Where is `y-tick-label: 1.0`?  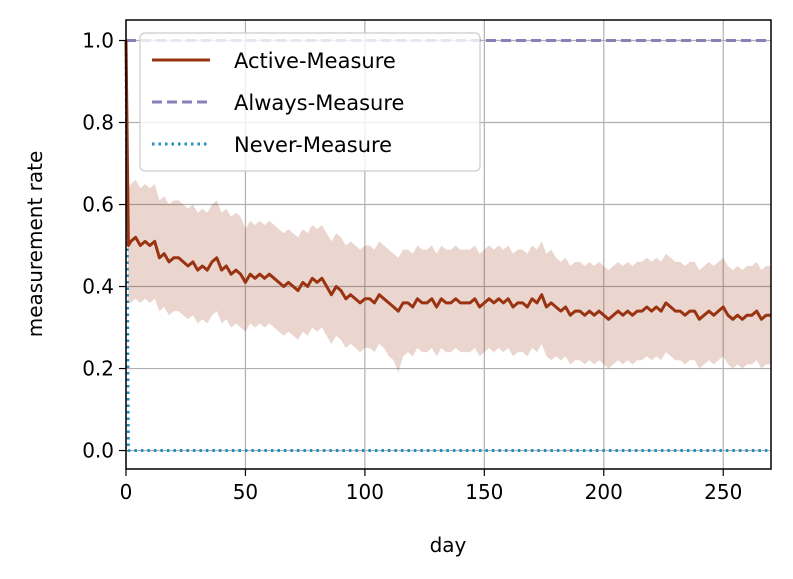 y-tick-label: 1.0 is located at coordinates (98, 41).